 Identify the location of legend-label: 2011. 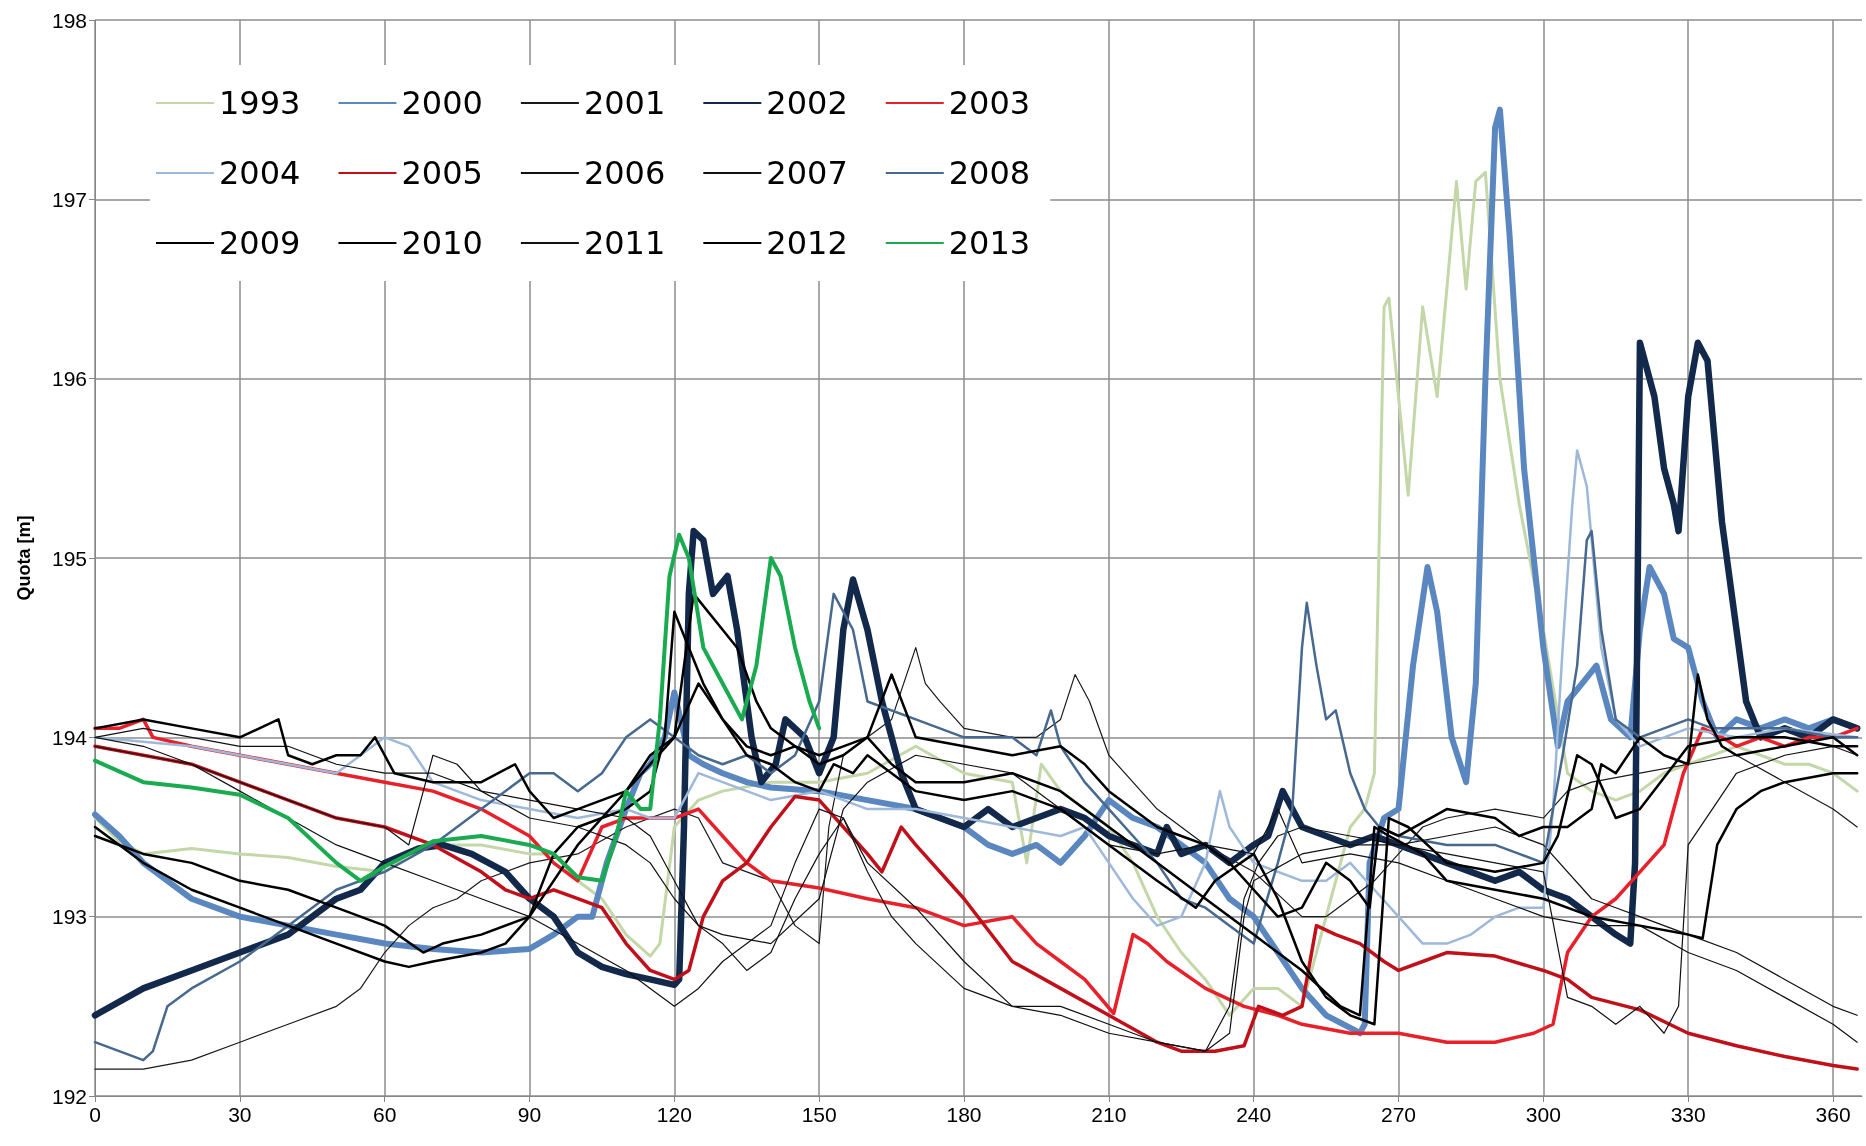
(624, 243).